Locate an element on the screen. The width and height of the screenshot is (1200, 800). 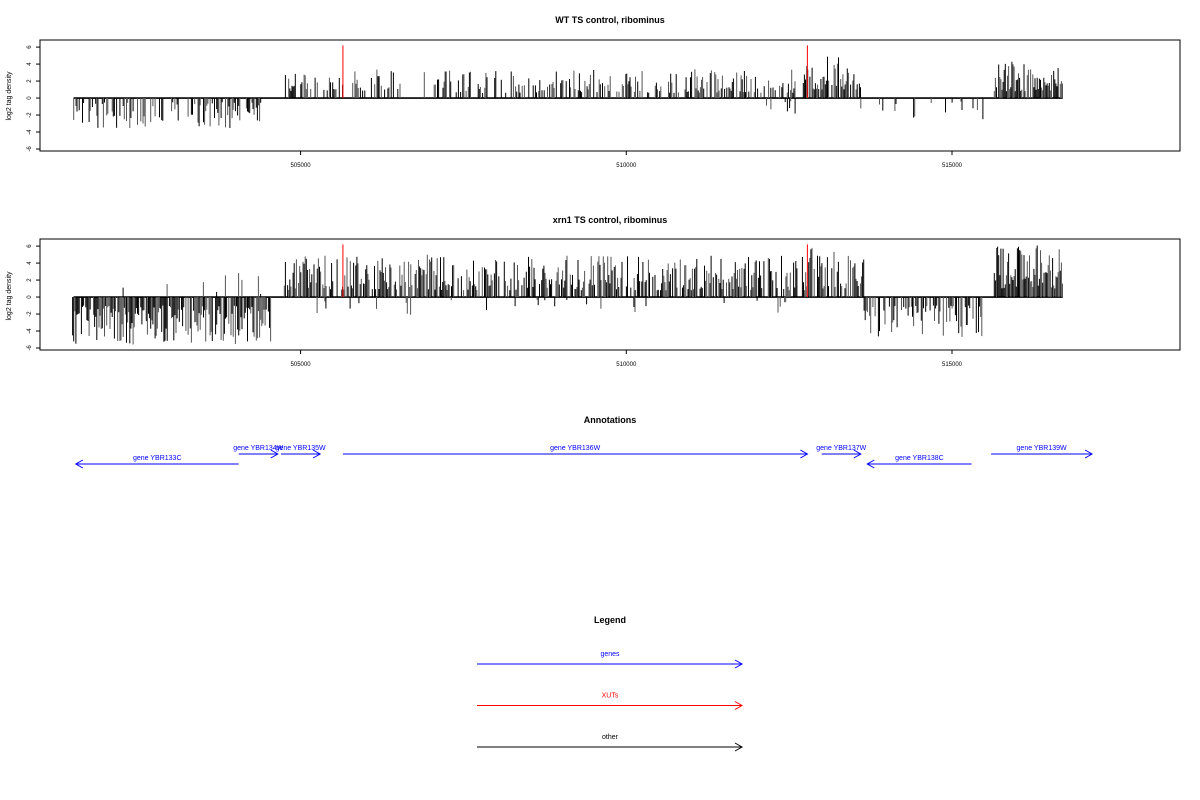
gene-label: gene YBR133C is located at coordinates (157, 458).